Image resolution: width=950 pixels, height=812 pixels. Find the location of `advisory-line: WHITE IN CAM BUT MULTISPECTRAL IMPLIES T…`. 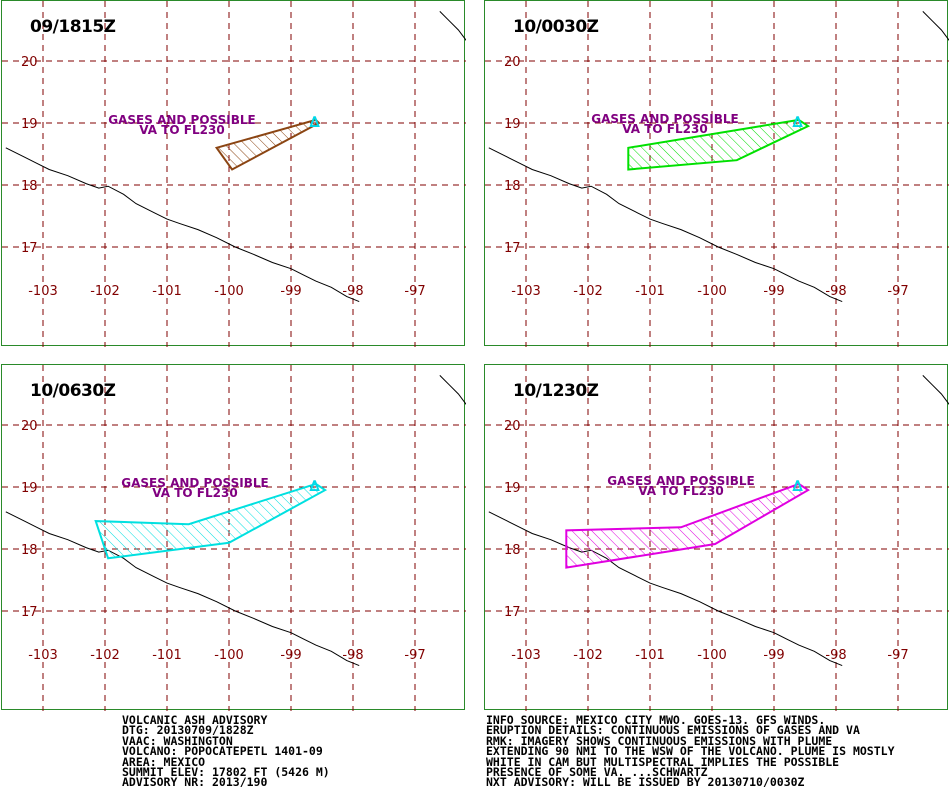

advisory-line: WHITE IN CAM BUT MULTISPECTRAL IMPLIES T… is located at coordinates (663, 761).